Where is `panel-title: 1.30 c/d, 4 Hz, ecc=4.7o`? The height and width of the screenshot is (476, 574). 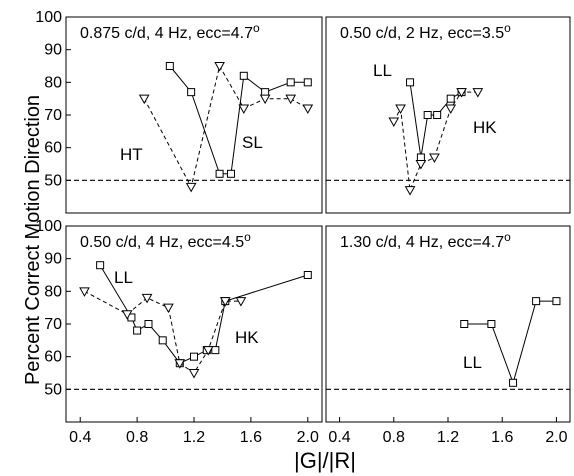
panel-title: 1.30 c/d, 4 Hz, ecc=4.7o is located at coordinates (425, 240).